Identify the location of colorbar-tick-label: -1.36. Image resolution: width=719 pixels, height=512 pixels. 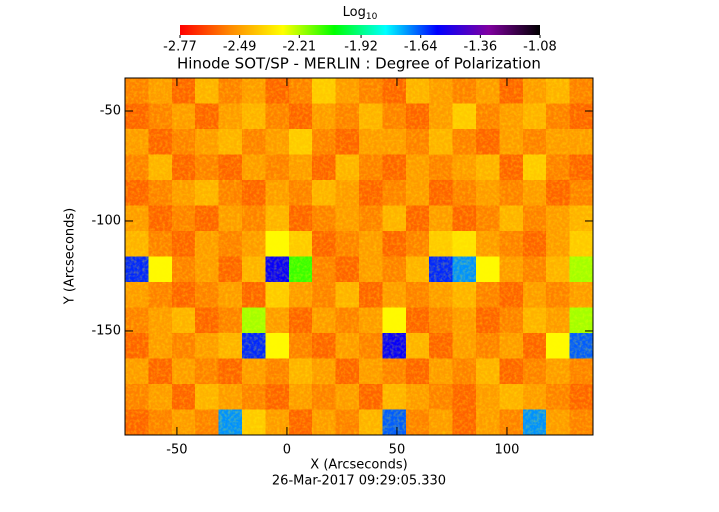
(481, 47).